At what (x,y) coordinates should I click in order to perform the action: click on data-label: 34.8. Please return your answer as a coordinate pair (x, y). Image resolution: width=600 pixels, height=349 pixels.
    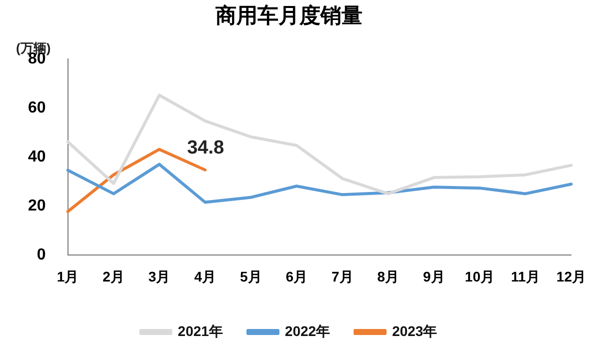
    Looking at the image, I should click on (205, 148).